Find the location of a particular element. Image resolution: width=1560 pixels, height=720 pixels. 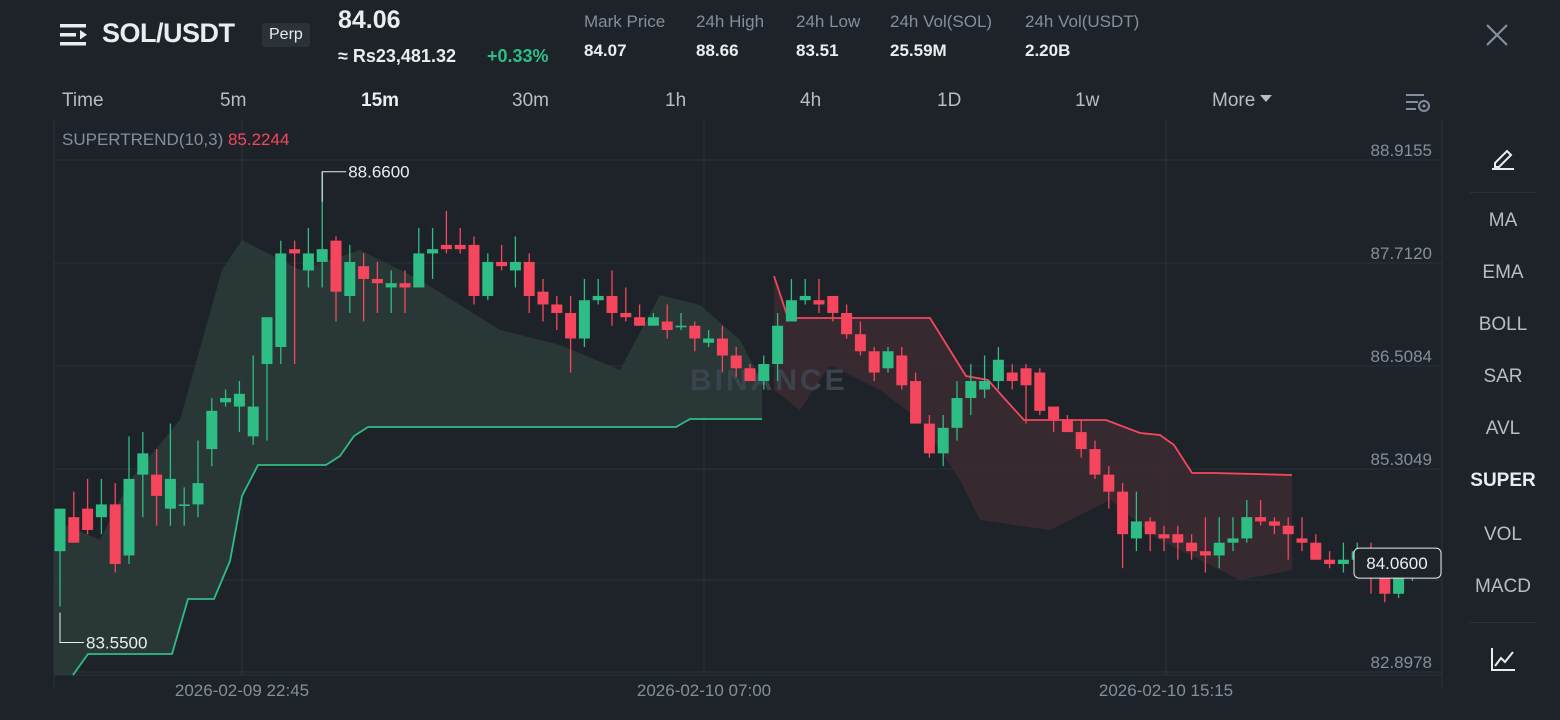

interval-4h: 4h is located at coordinates (811, 100).